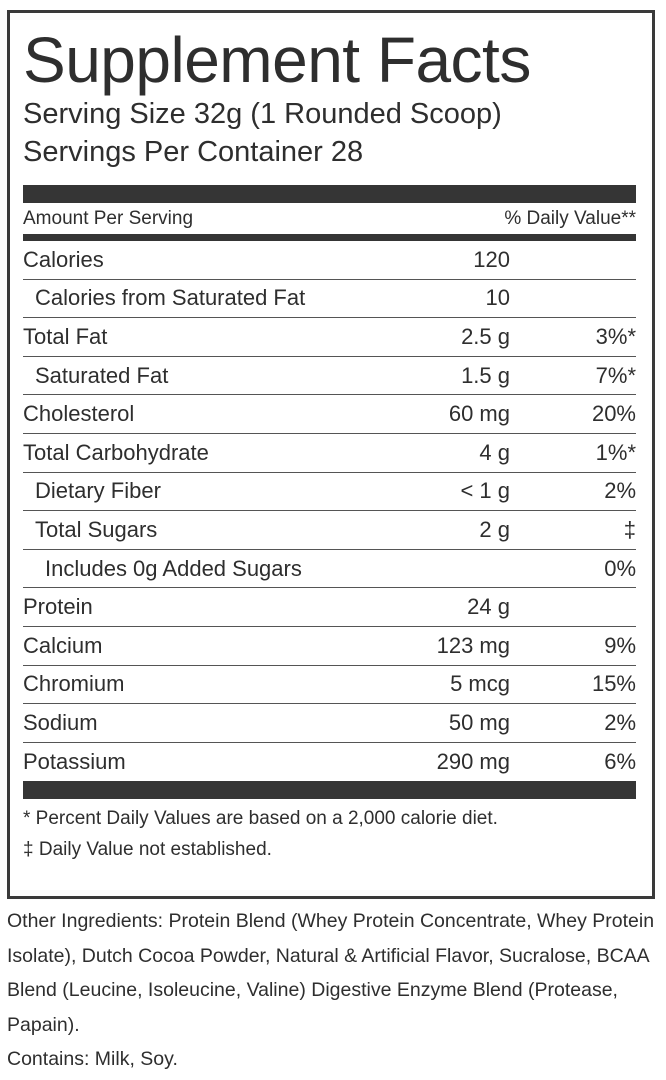 This screenshot has width=666, height=1080. What do you see at coordinates (615, 336) in the screenshot?
I see `nutrient-daily-value: 3%*` at bounding box center [615, 336].